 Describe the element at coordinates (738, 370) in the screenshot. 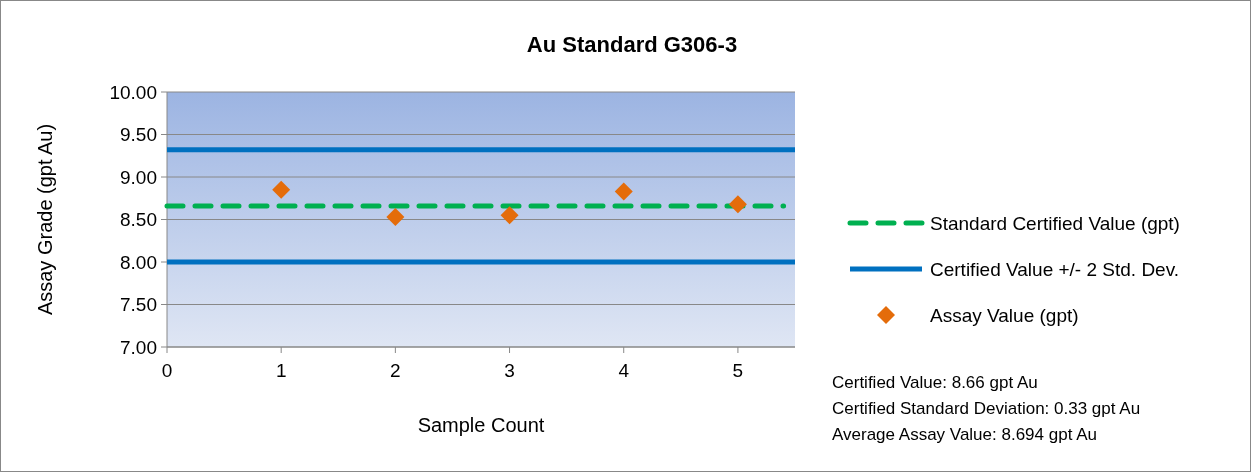

I see `x-tick-label: 5` at that location.